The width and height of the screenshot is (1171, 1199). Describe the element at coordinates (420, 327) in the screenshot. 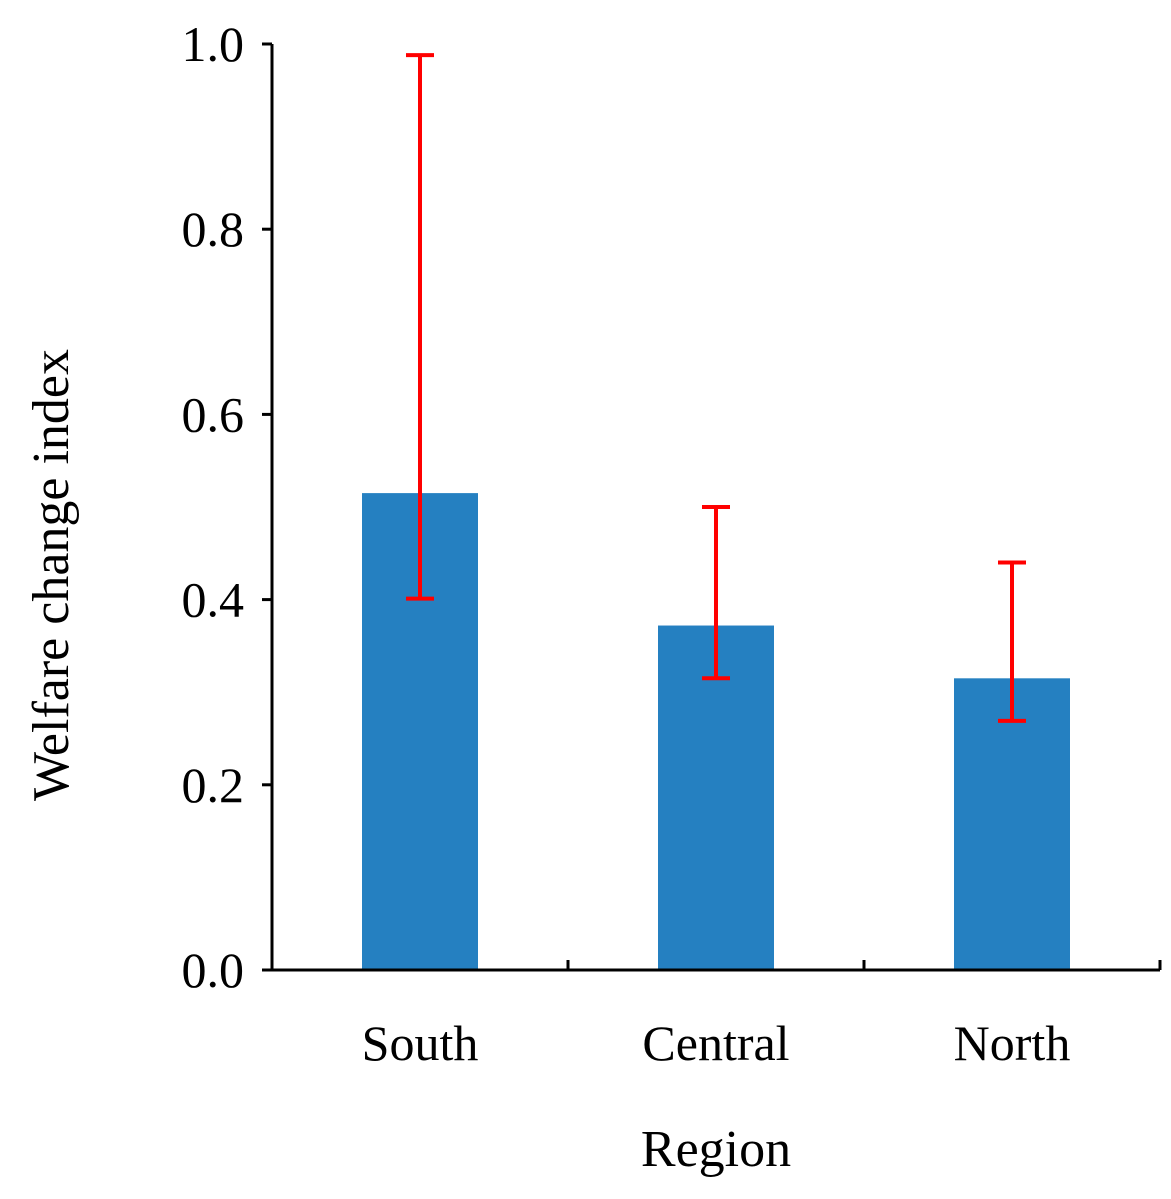

I see `error-bar-south` at that location.